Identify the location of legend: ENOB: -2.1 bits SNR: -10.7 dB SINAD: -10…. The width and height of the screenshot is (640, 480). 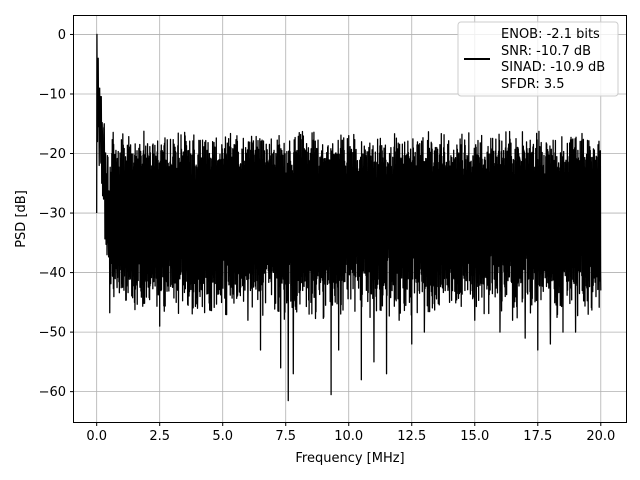
(538, 59).